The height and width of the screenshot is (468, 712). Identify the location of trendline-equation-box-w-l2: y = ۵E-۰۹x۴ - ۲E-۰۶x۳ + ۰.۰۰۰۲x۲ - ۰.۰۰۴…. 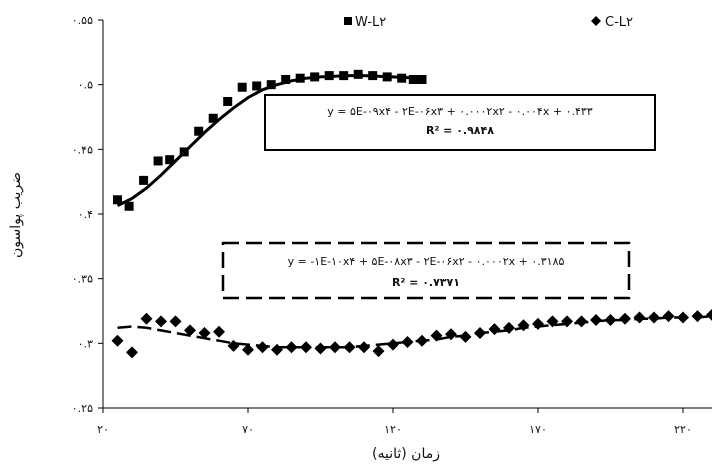
(460, 122).